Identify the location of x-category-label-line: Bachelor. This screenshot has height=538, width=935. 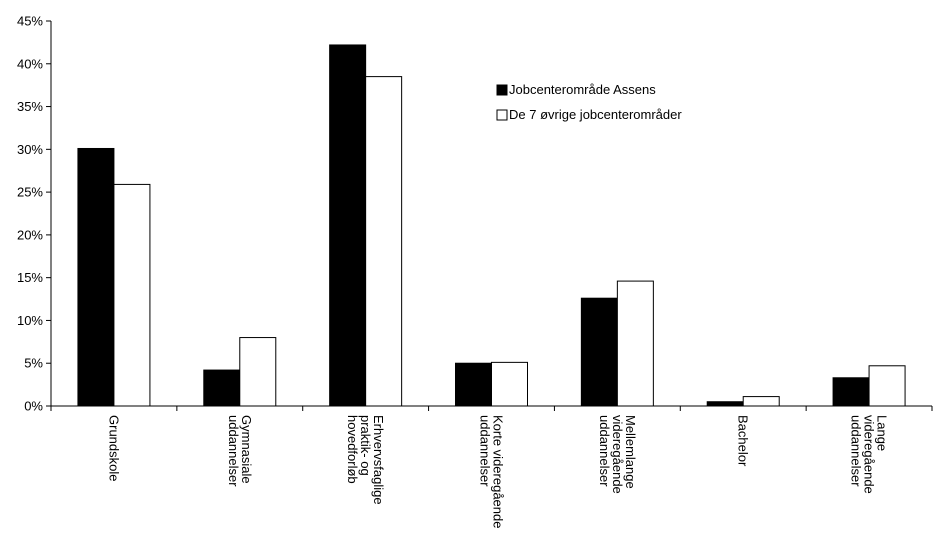
(743, 441).